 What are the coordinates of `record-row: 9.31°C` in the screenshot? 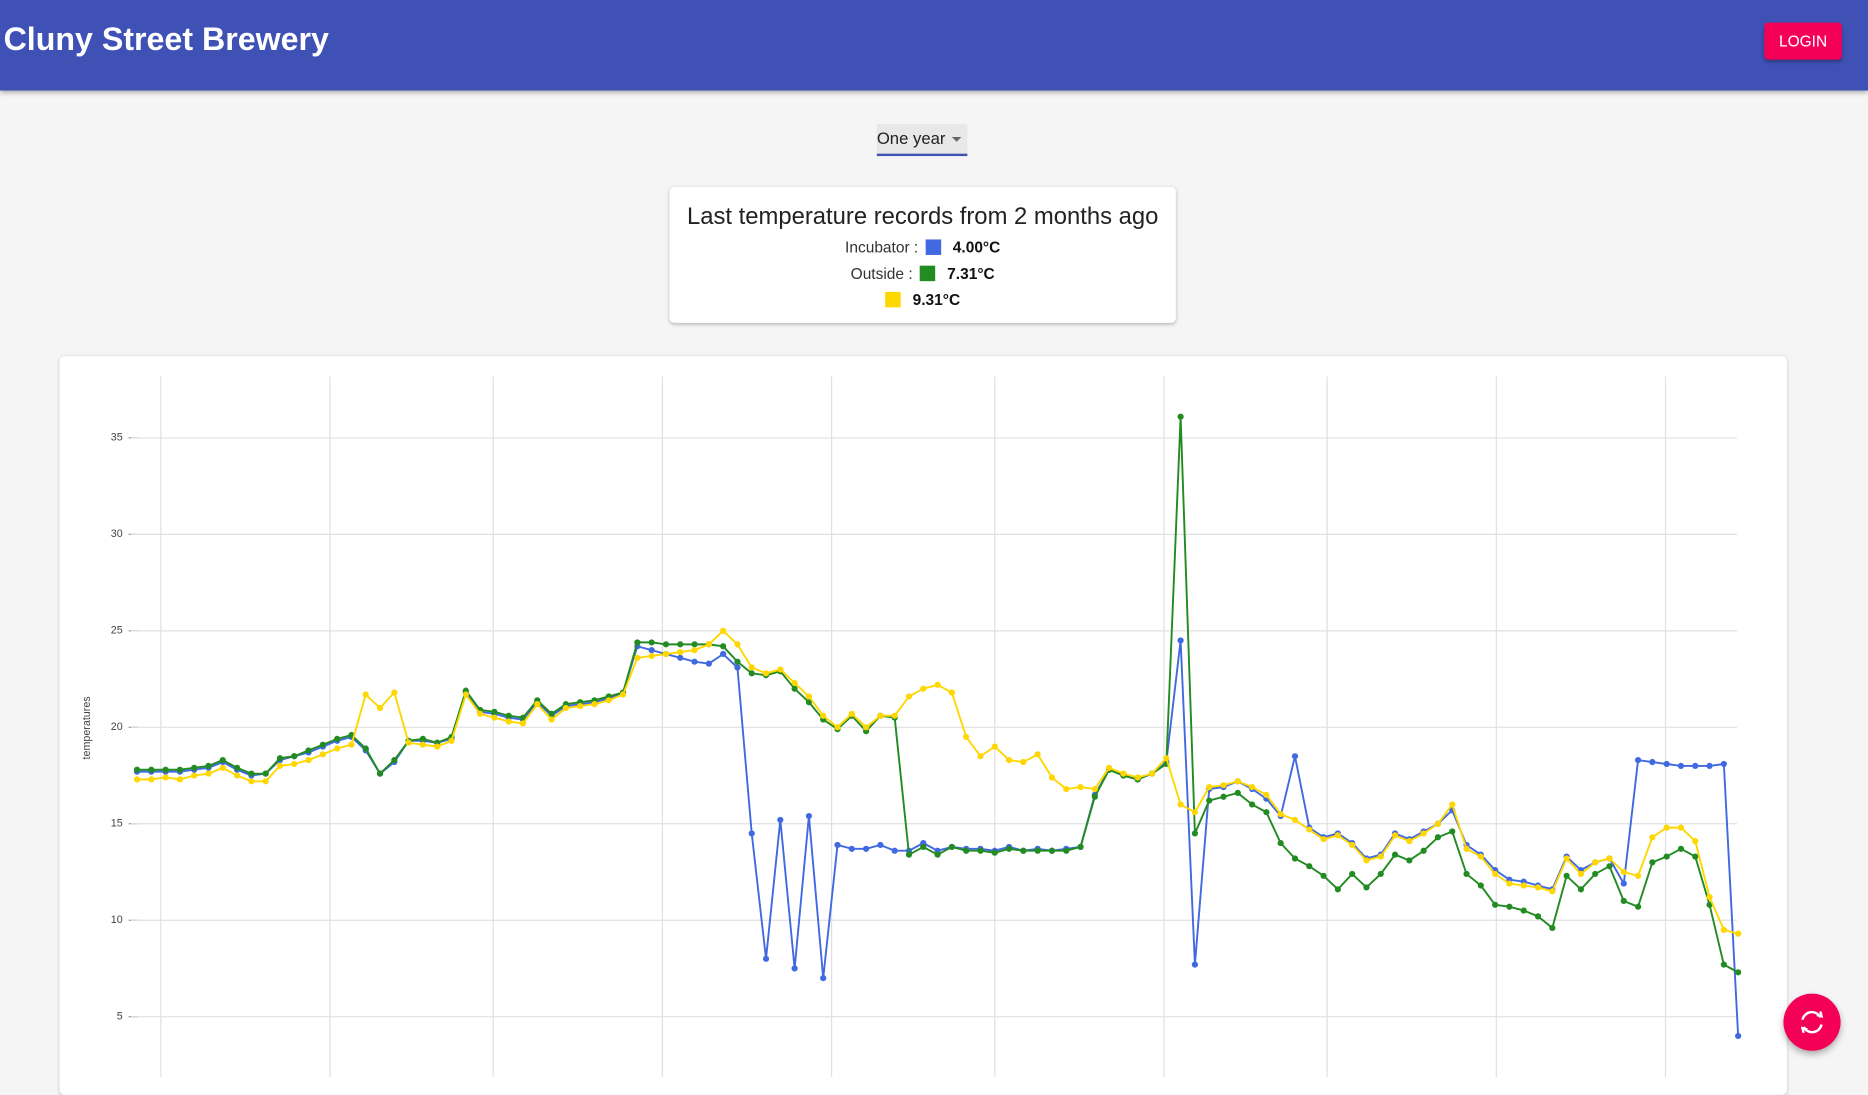 It's located at (923, 300).